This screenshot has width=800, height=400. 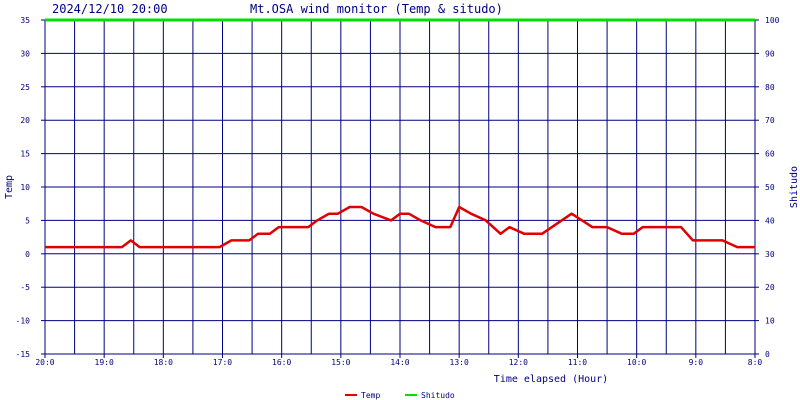 I want to click on x-tick-label: 12:0, so click(x=518, y=362).